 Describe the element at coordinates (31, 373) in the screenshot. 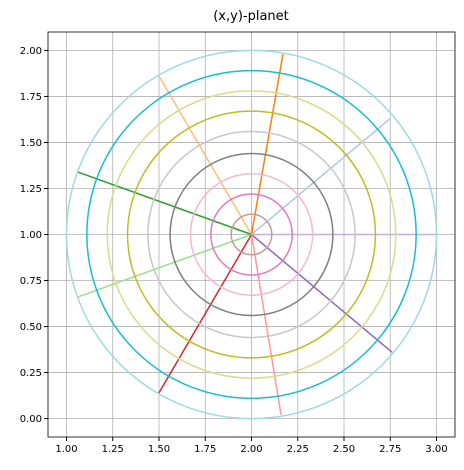

I see `y-tick-label: 0.25` at that location.